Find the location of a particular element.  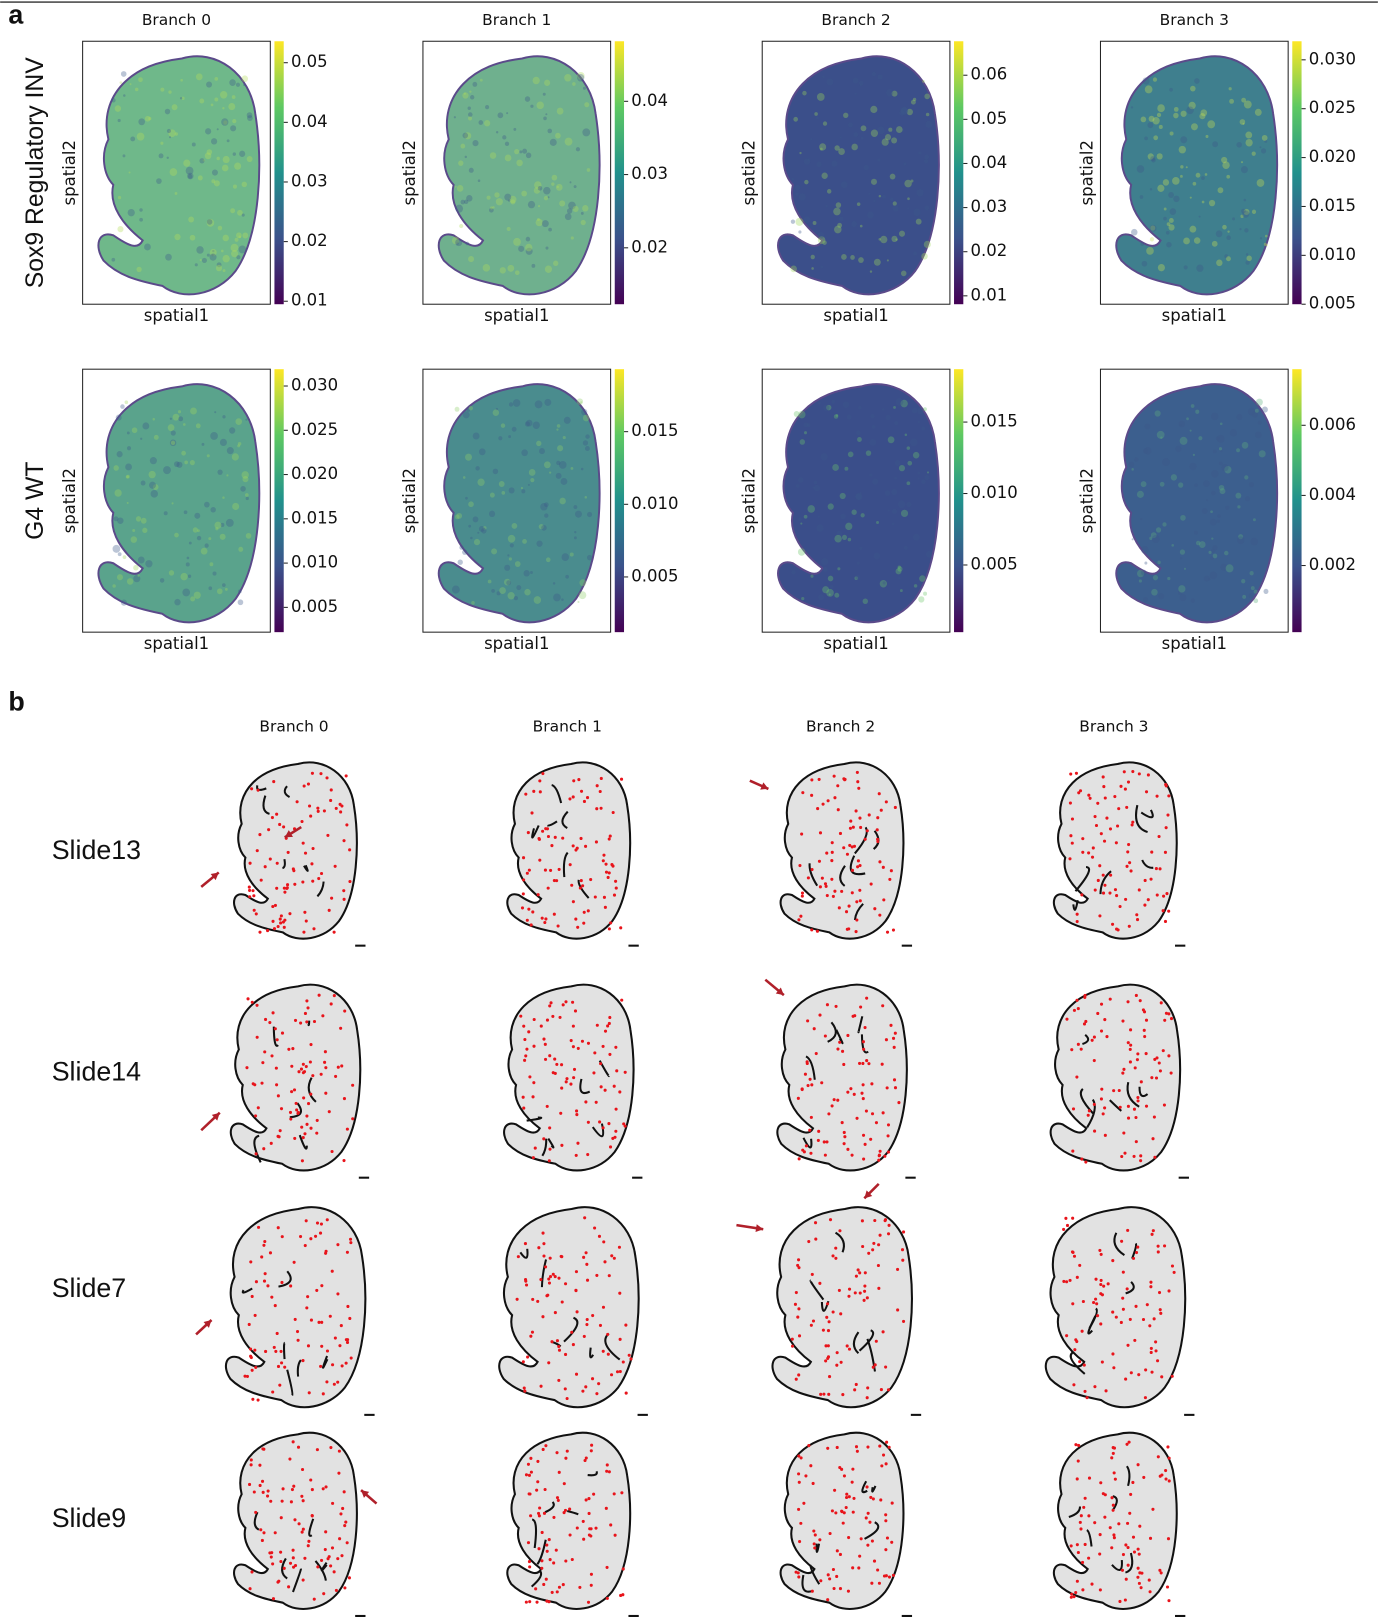

x-axis-label: spatial1 is located at coordinates (176, 643).